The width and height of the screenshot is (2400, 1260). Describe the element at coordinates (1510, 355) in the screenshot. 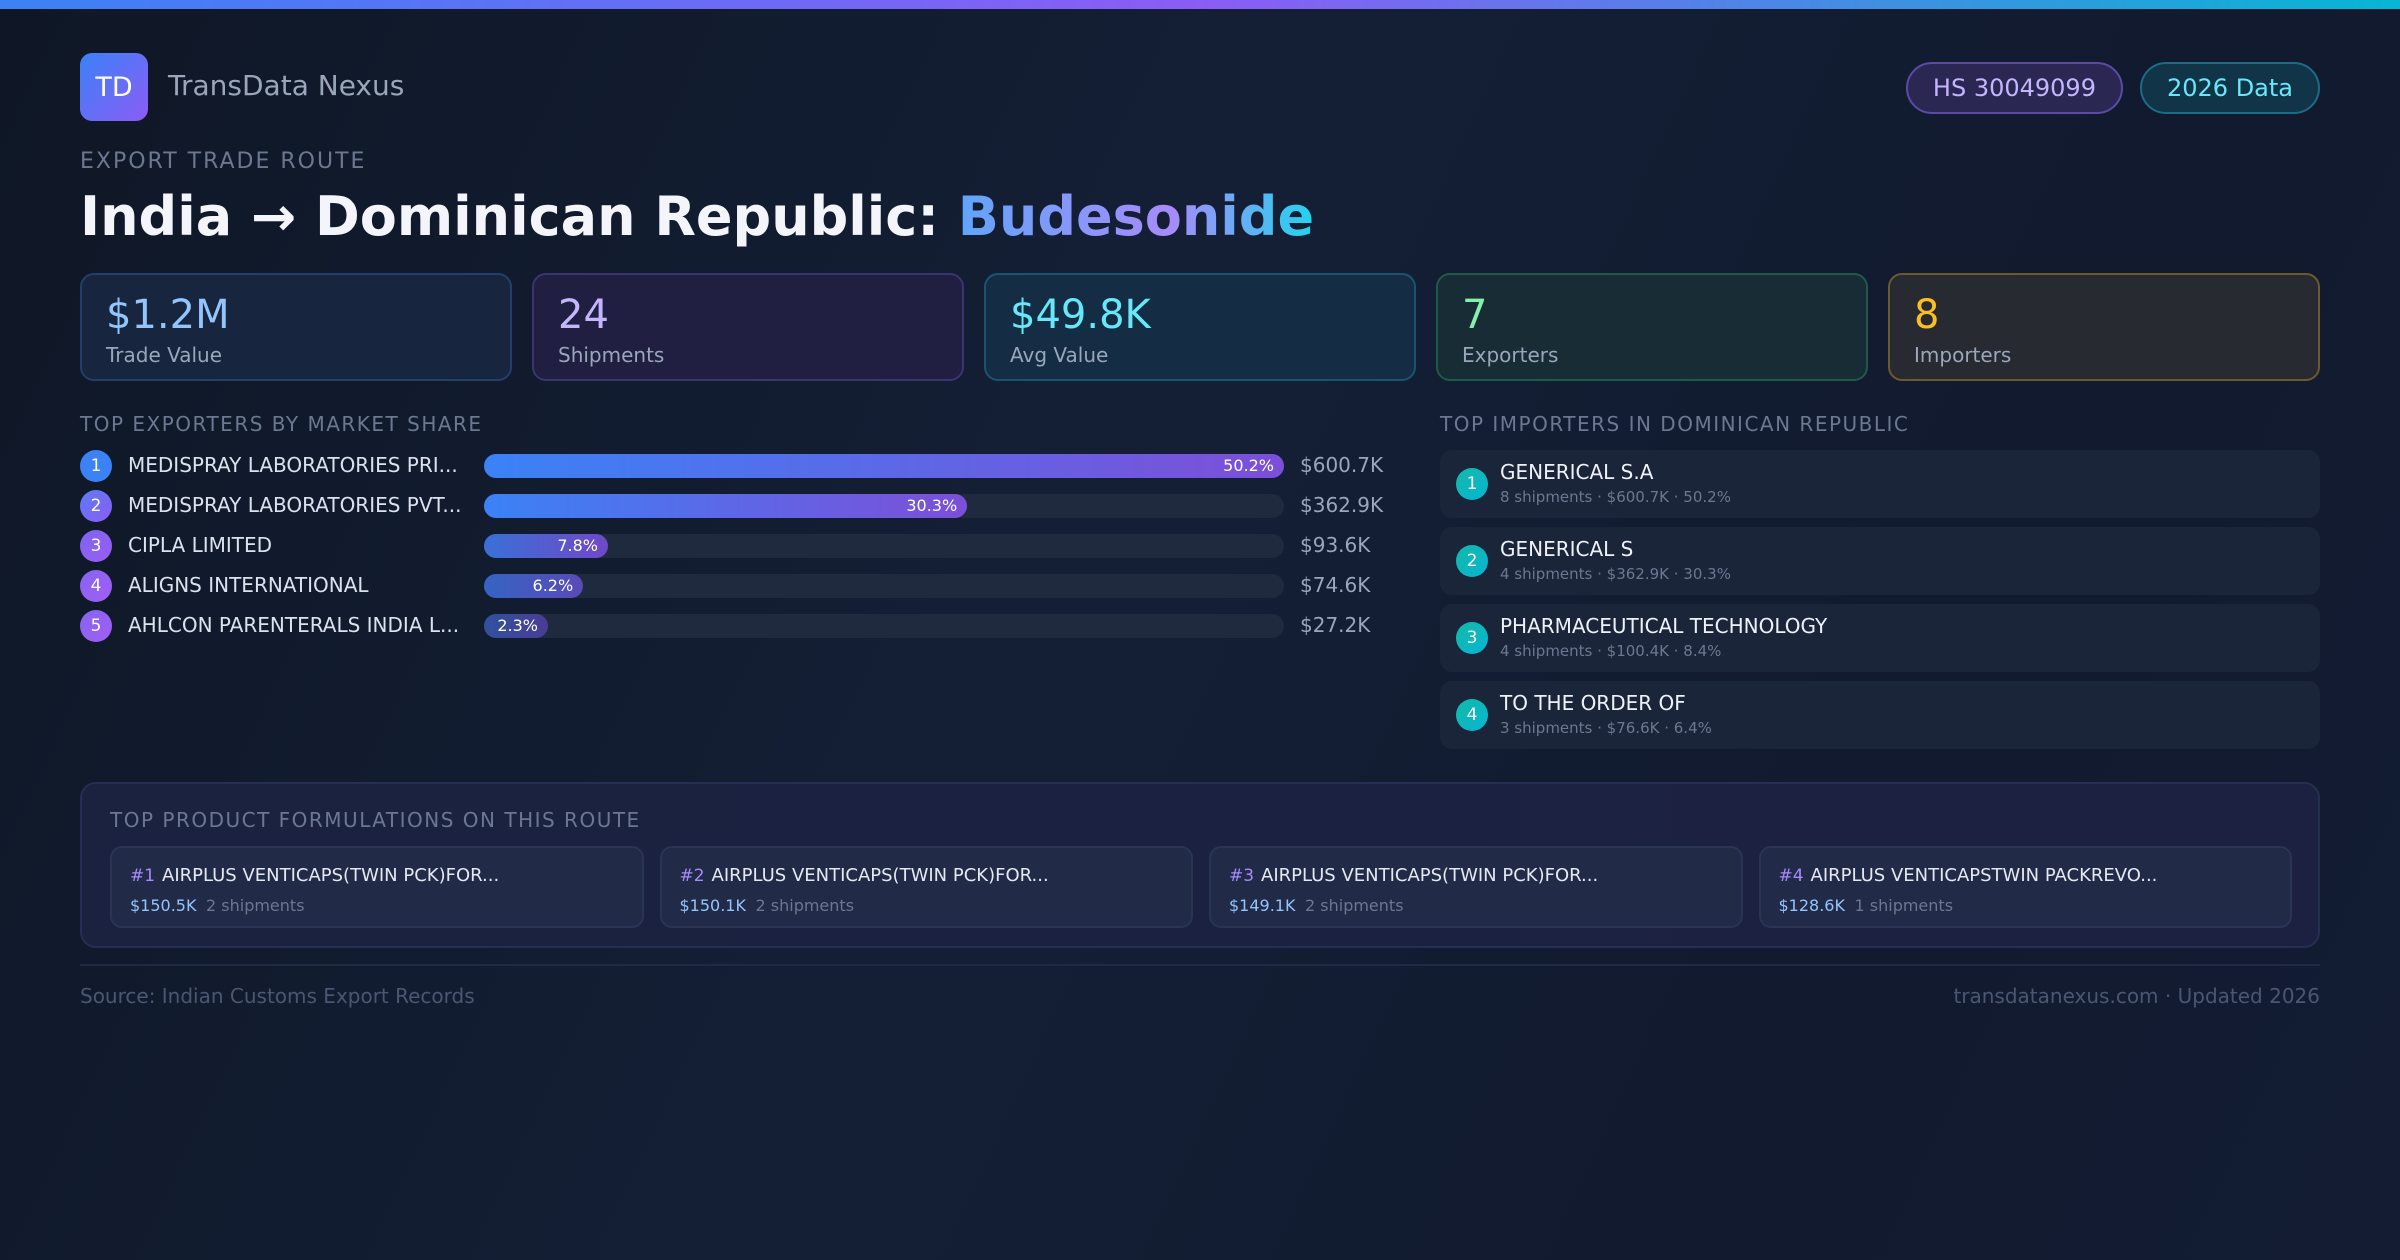

I see `stat-label: Exporters` at that location.